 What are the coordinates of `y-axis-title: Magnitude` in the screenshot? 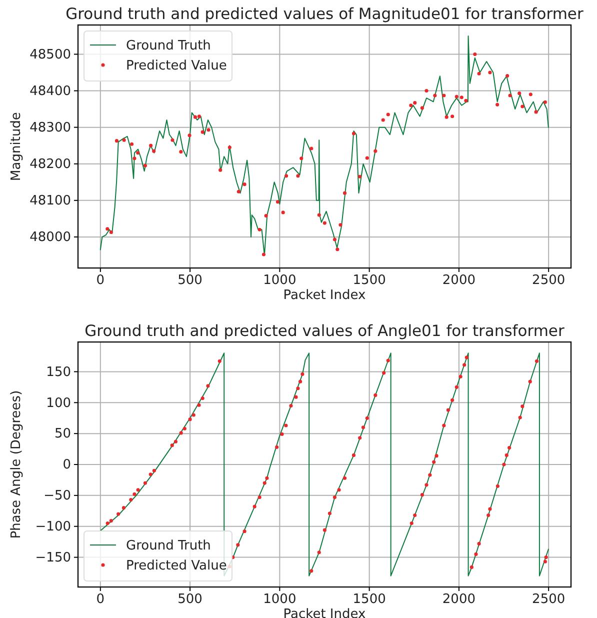 It's located at (16, 146).